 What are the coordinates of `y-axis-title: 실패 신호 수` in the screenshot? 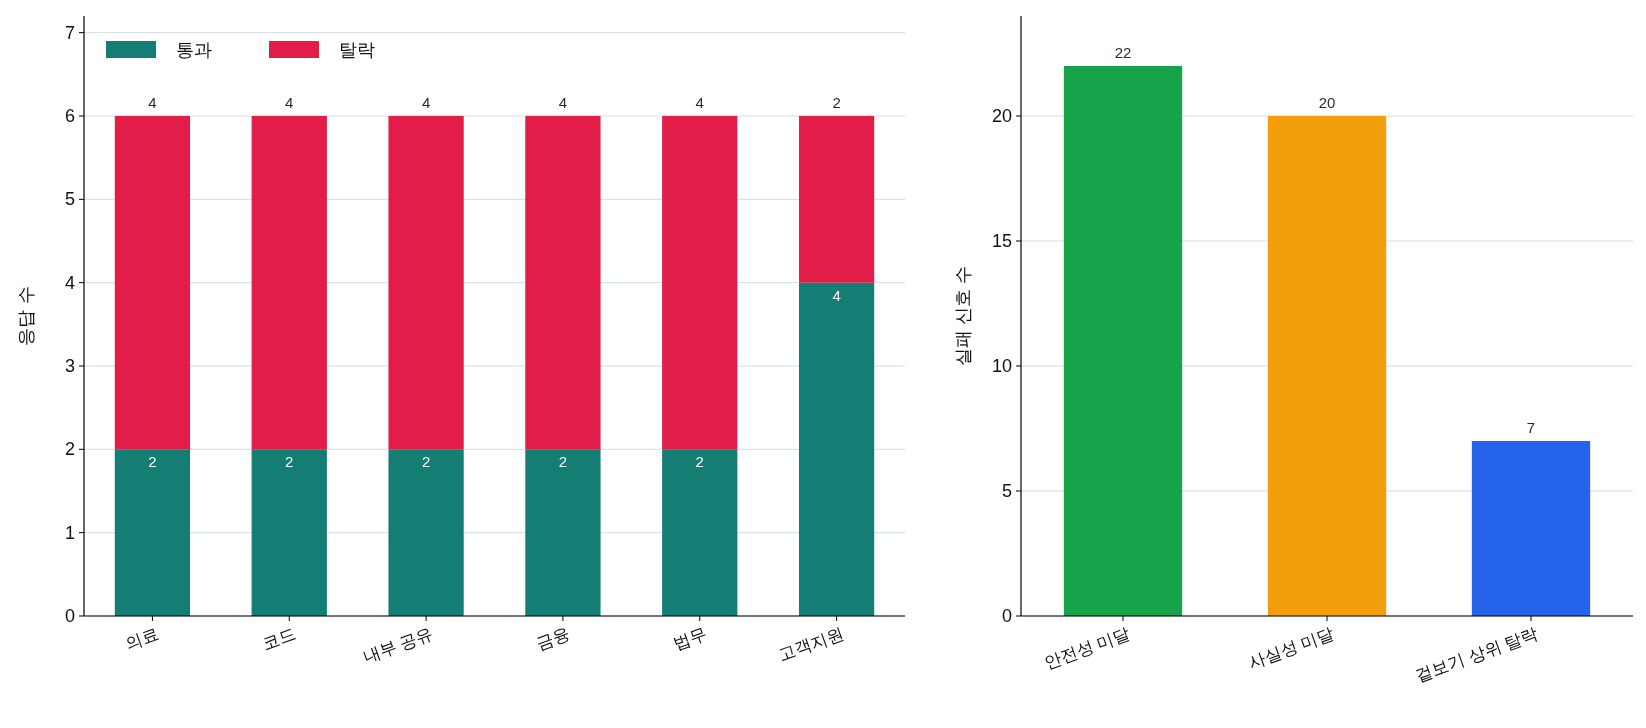 It's located at (963, 316).